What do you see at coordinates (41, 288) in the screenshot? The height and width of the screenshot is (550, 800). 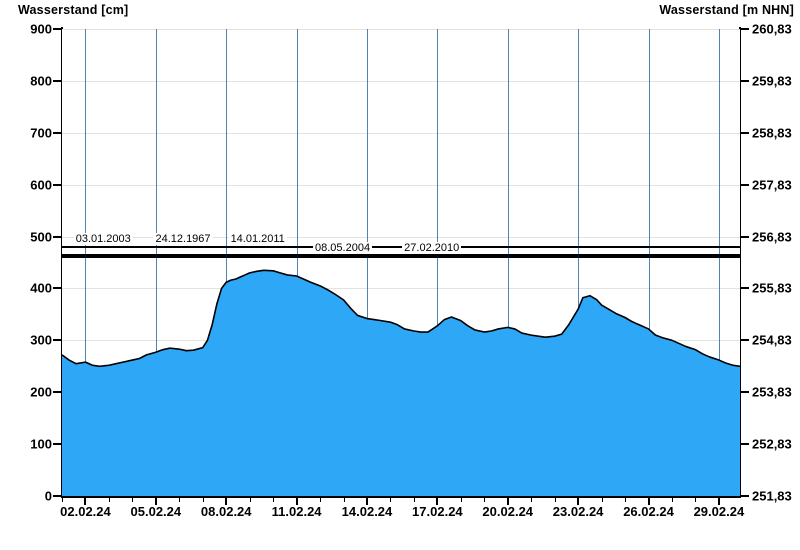 I see `y-axis-label-left: 400` at bounding box center [41, 288].